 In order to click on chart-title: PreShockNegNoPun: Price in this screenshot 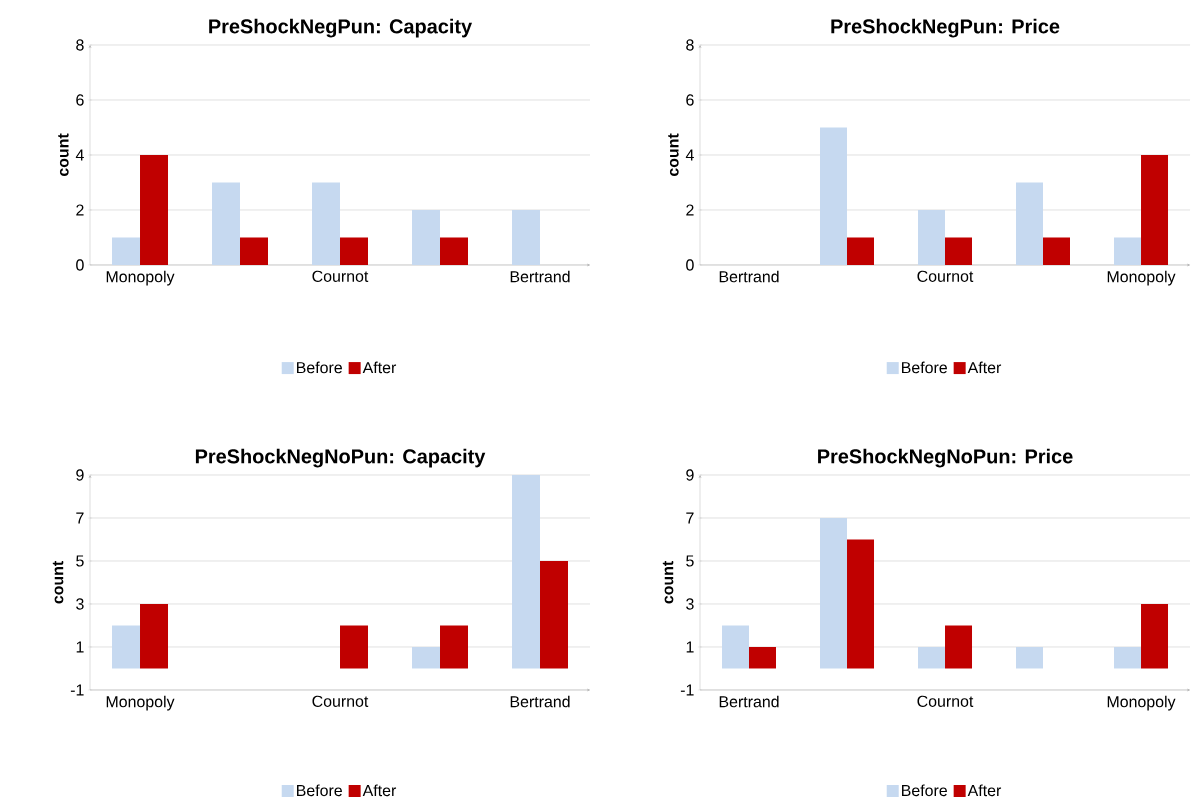, I will do `click(945, 458)`.